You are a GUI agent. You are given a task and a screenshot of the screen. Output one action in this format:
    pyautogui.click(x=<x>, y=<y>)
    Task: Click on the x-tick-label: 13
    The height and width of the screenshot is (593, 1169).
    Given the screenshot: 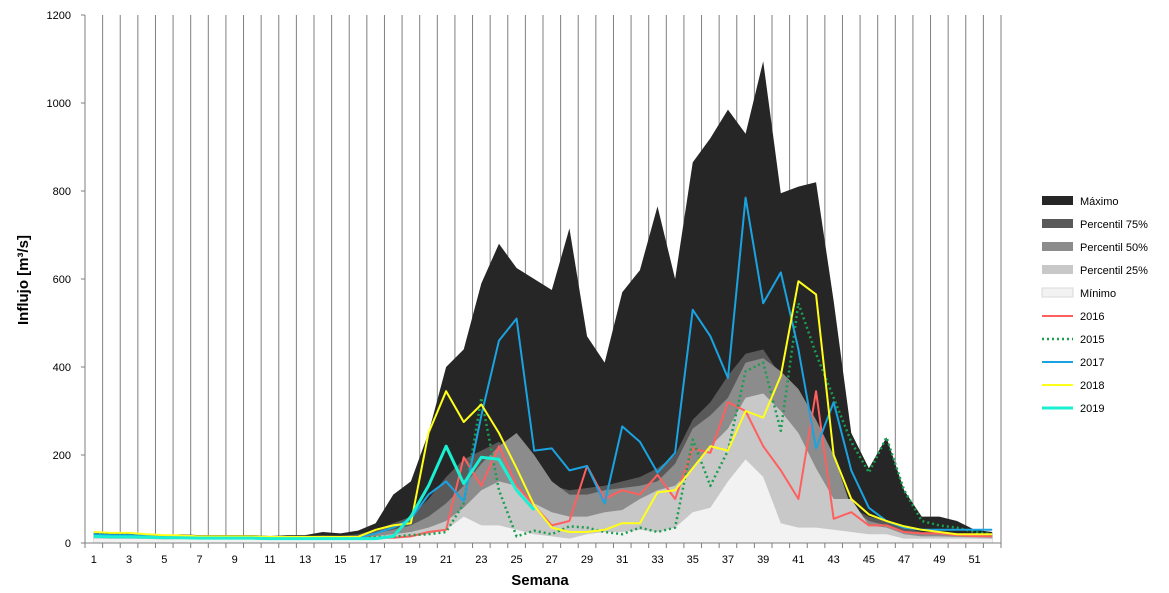 What is the action you would take?
    pyautogui.click(x=305, y=560)
    